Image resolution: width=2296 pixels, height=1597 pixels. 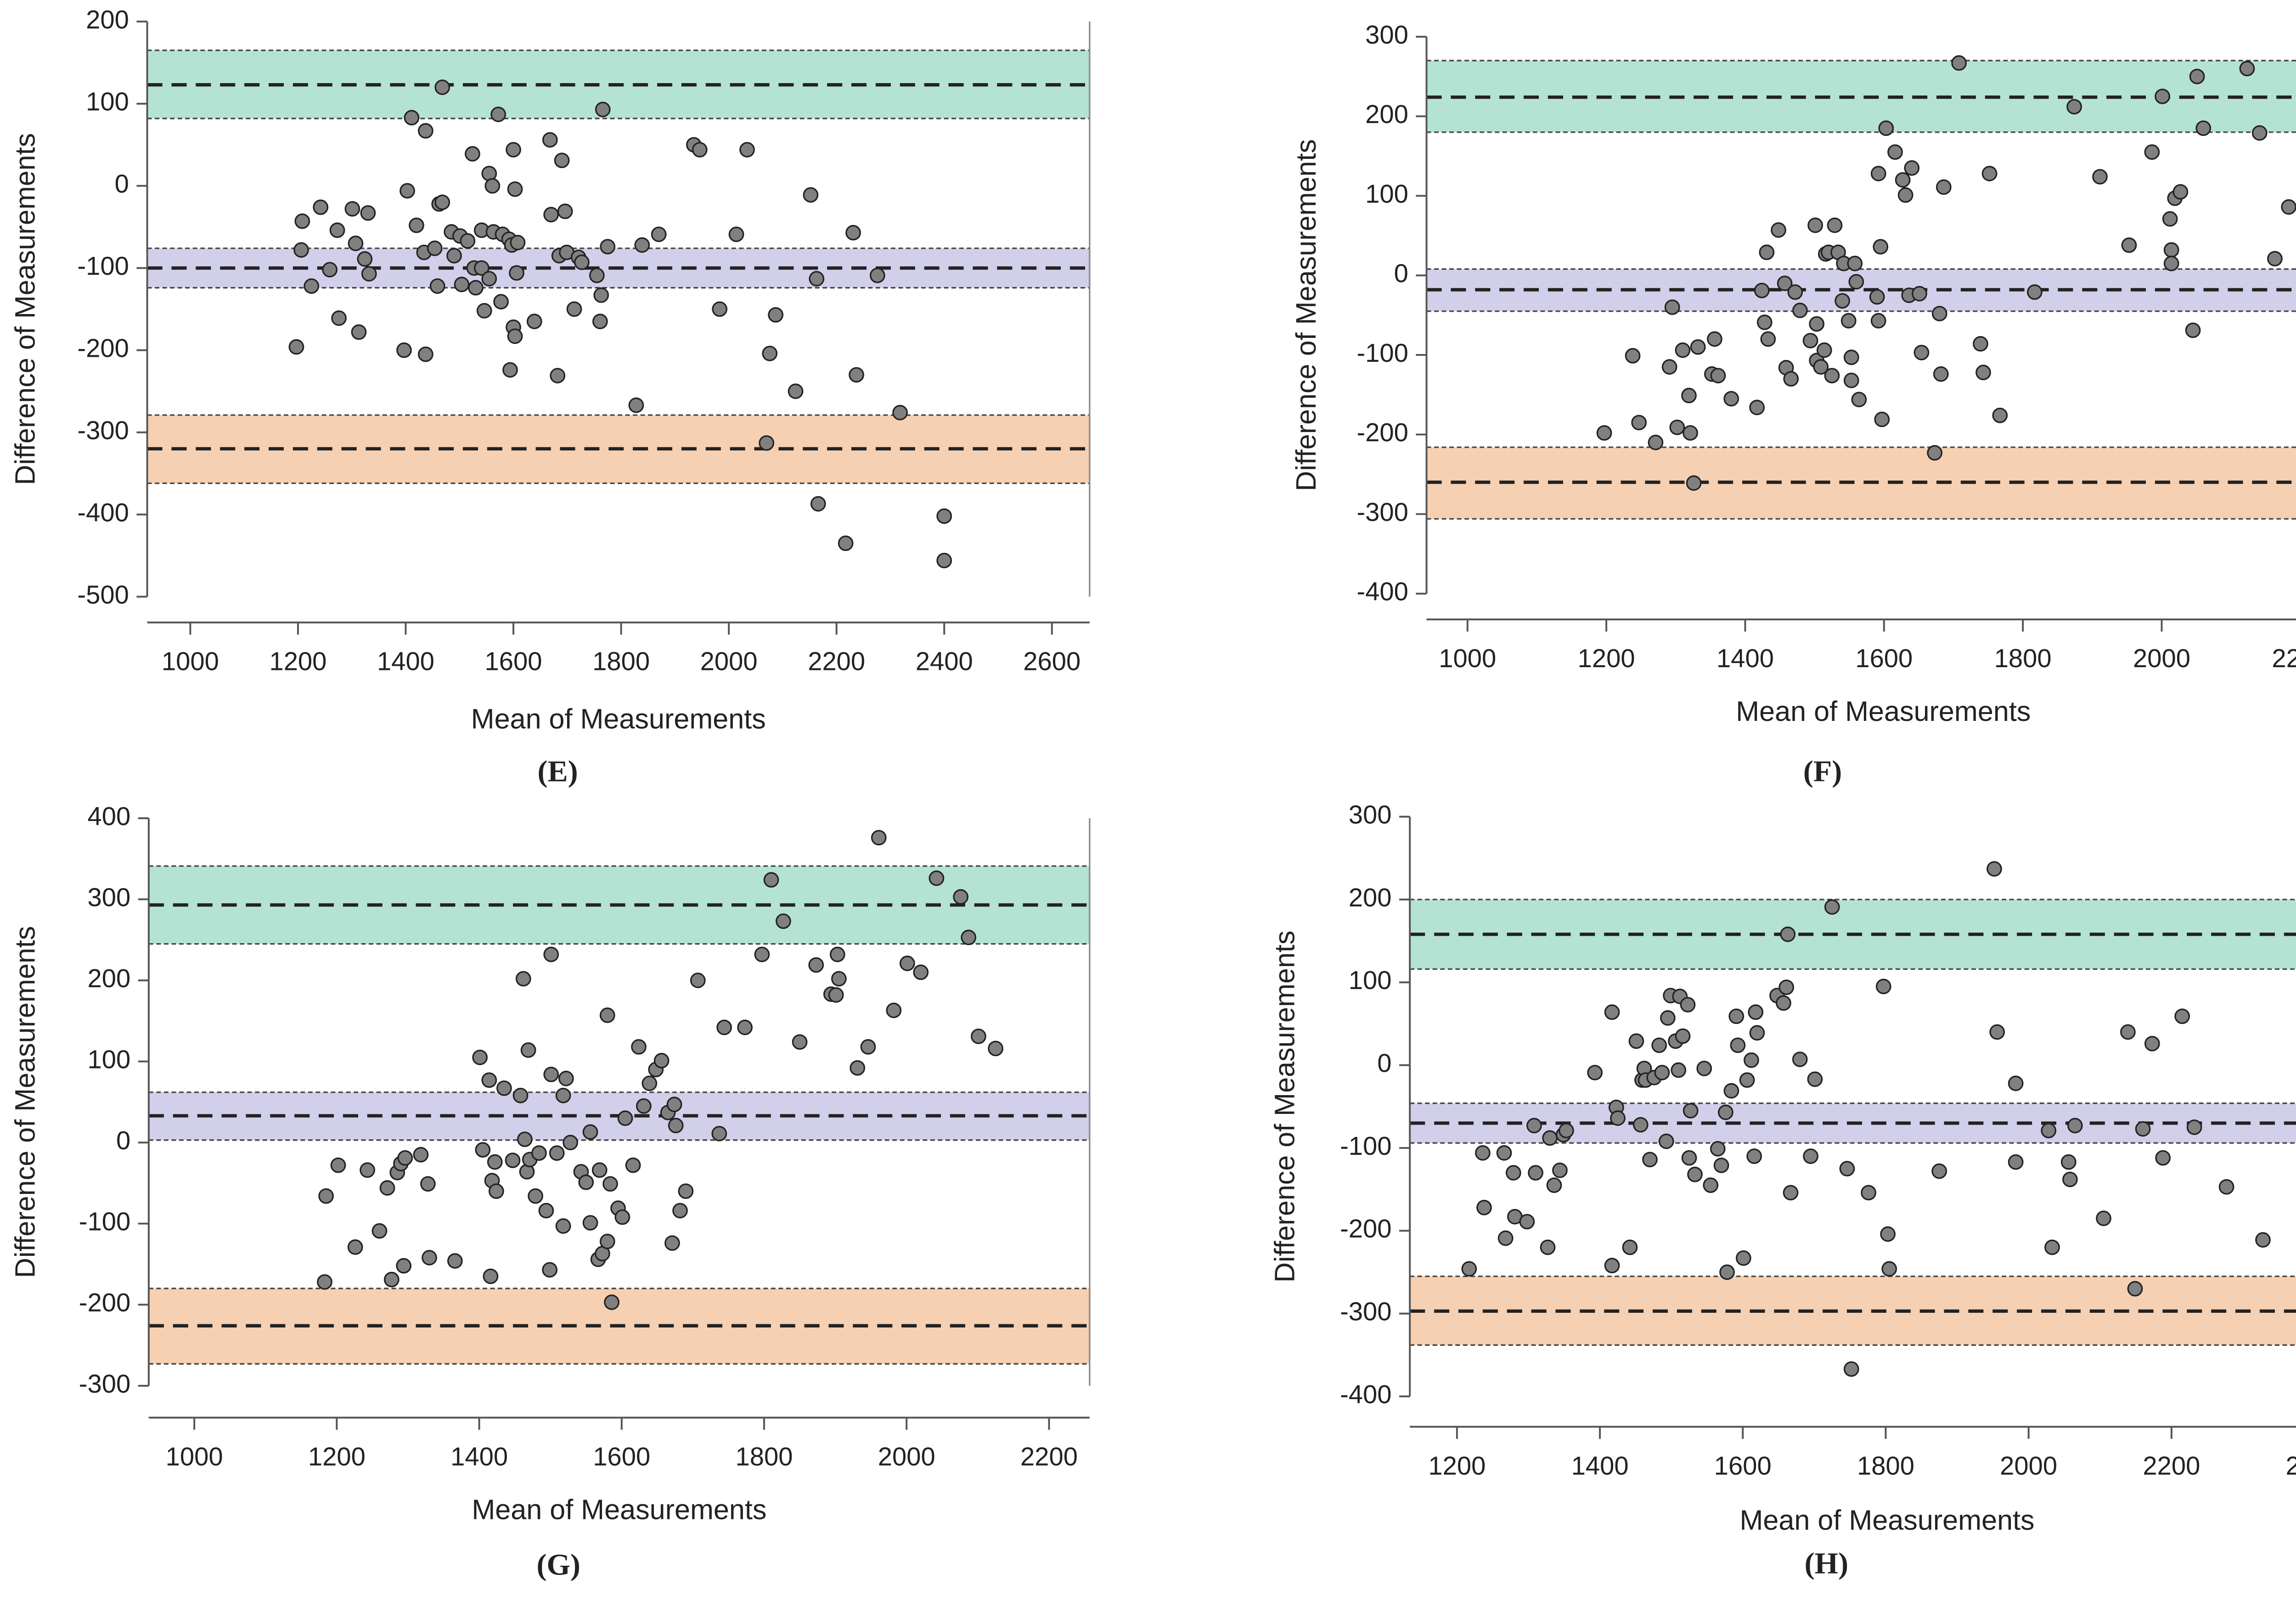 I want to click on y-tick-label: 200, so click(x=108, y=978).